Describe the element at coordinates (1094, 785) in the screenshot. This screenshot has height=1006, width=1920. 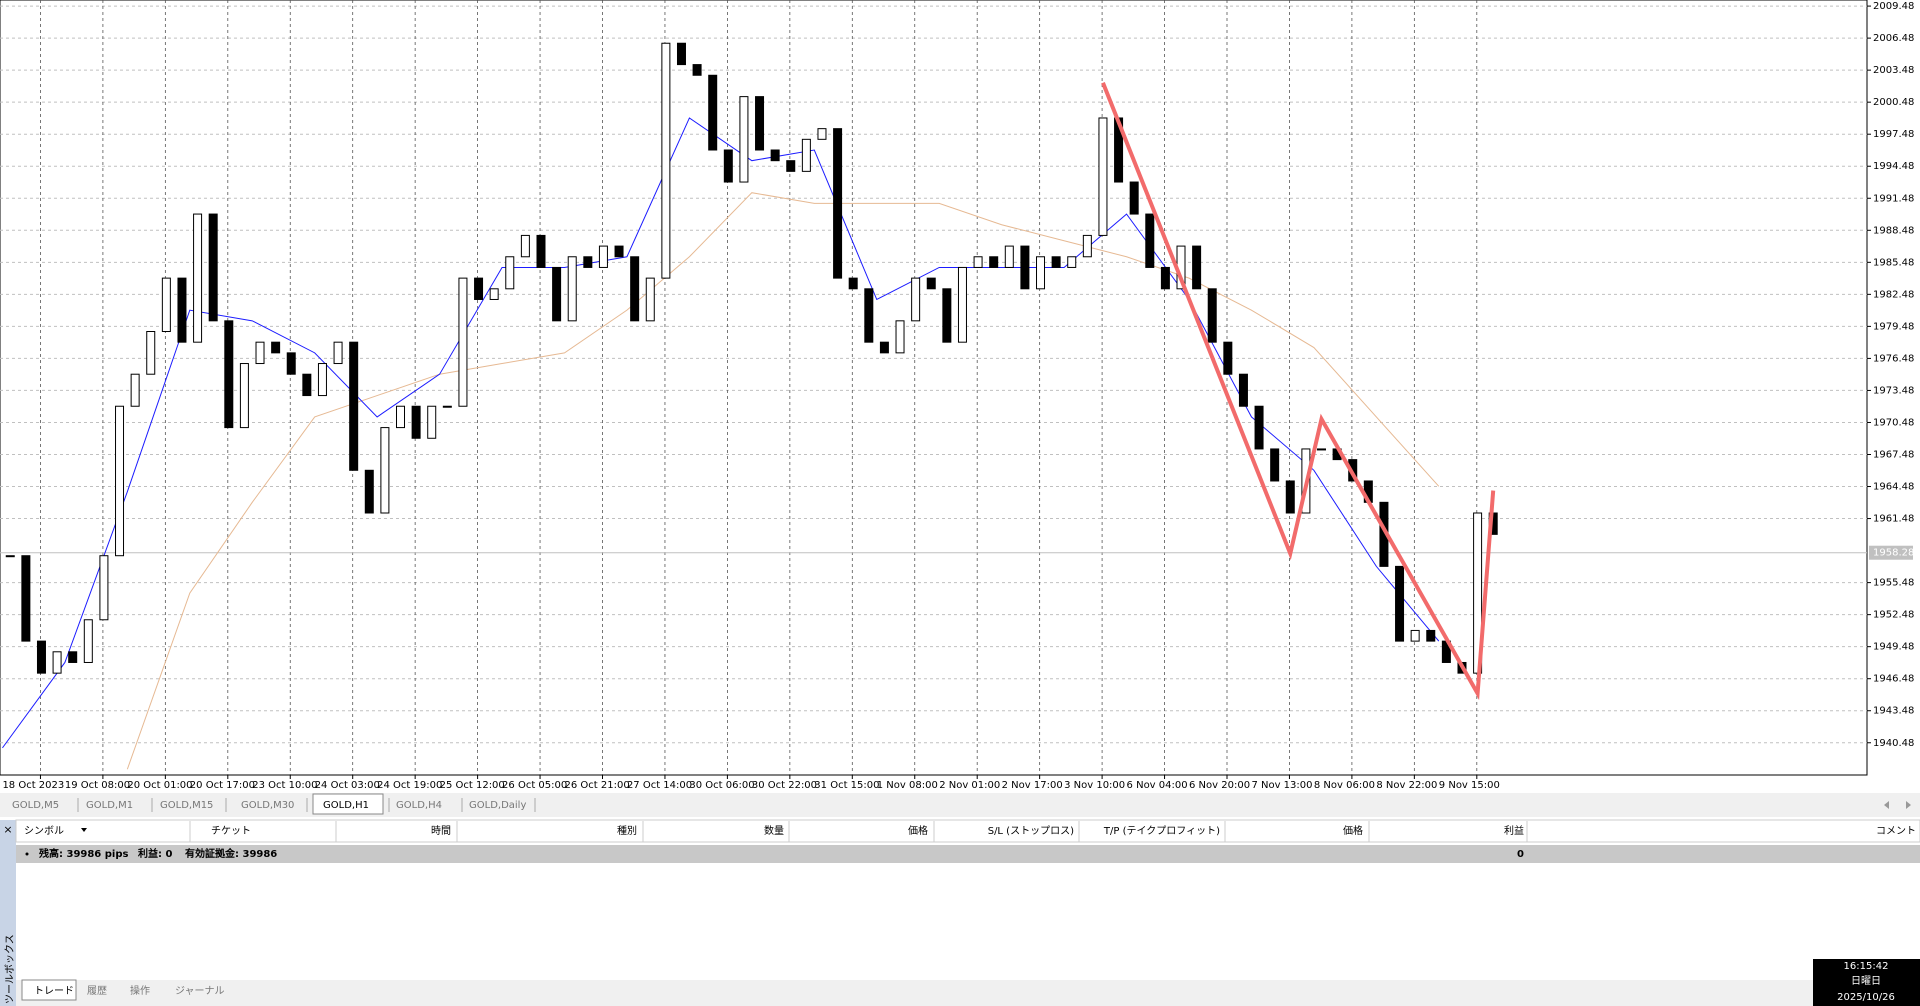
I see `x-tick-label: 3 Nov 10:00` at that location.